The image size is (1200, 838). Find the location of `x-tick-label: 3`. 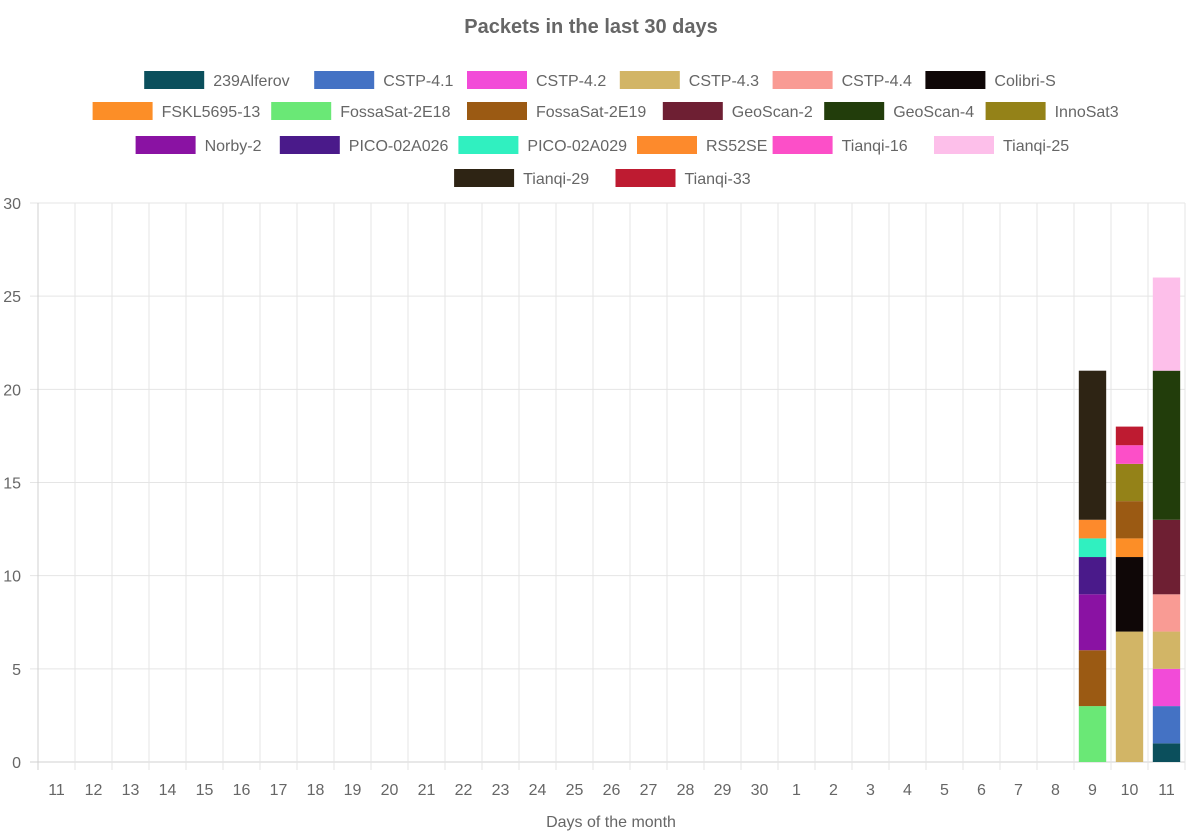

x-tick-label: 3 is located at coordinates (870, 790).